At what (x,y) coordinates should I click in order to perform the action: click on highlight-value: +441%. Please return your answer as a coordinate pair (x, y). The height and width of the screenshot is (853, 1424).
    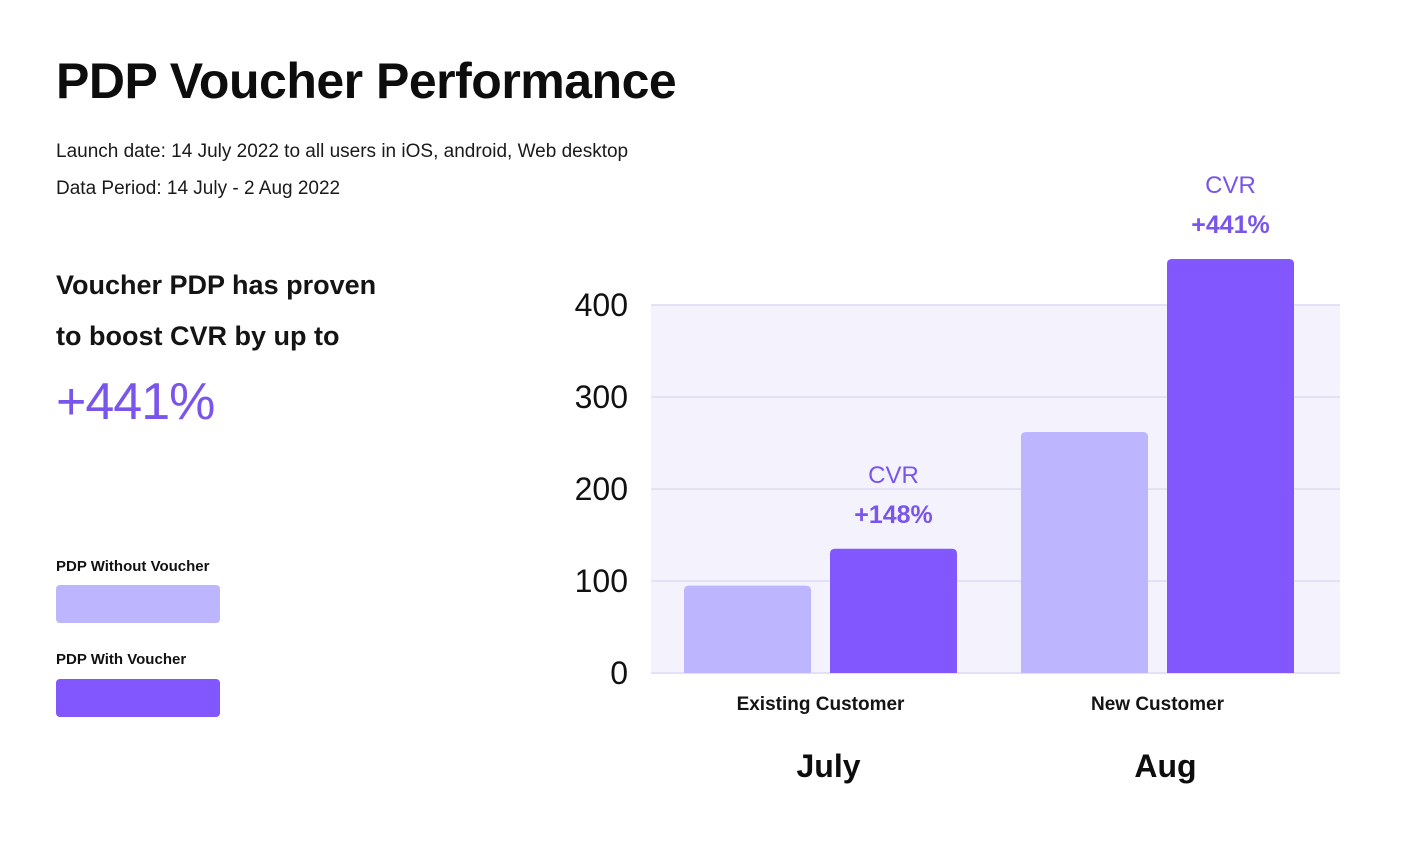
    Looking at the image, I should click on (135, 402).